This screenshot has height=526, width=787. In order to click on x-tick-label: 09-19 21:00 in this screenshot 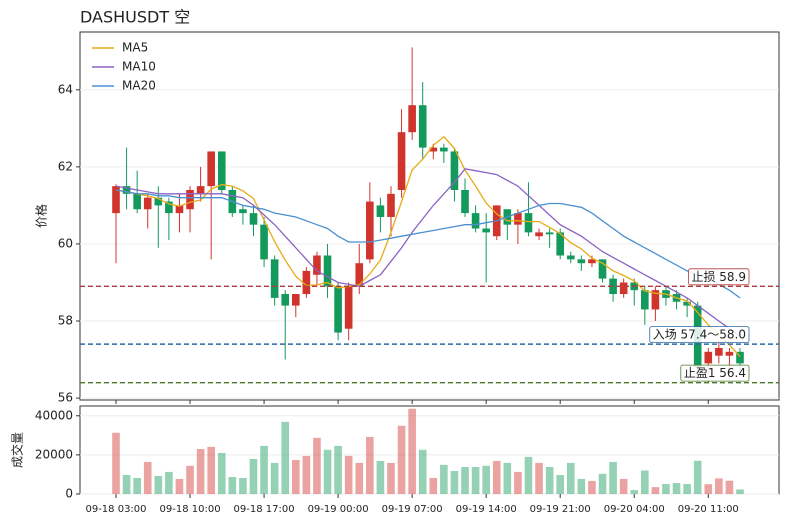, I will do `click(560, 509)`.